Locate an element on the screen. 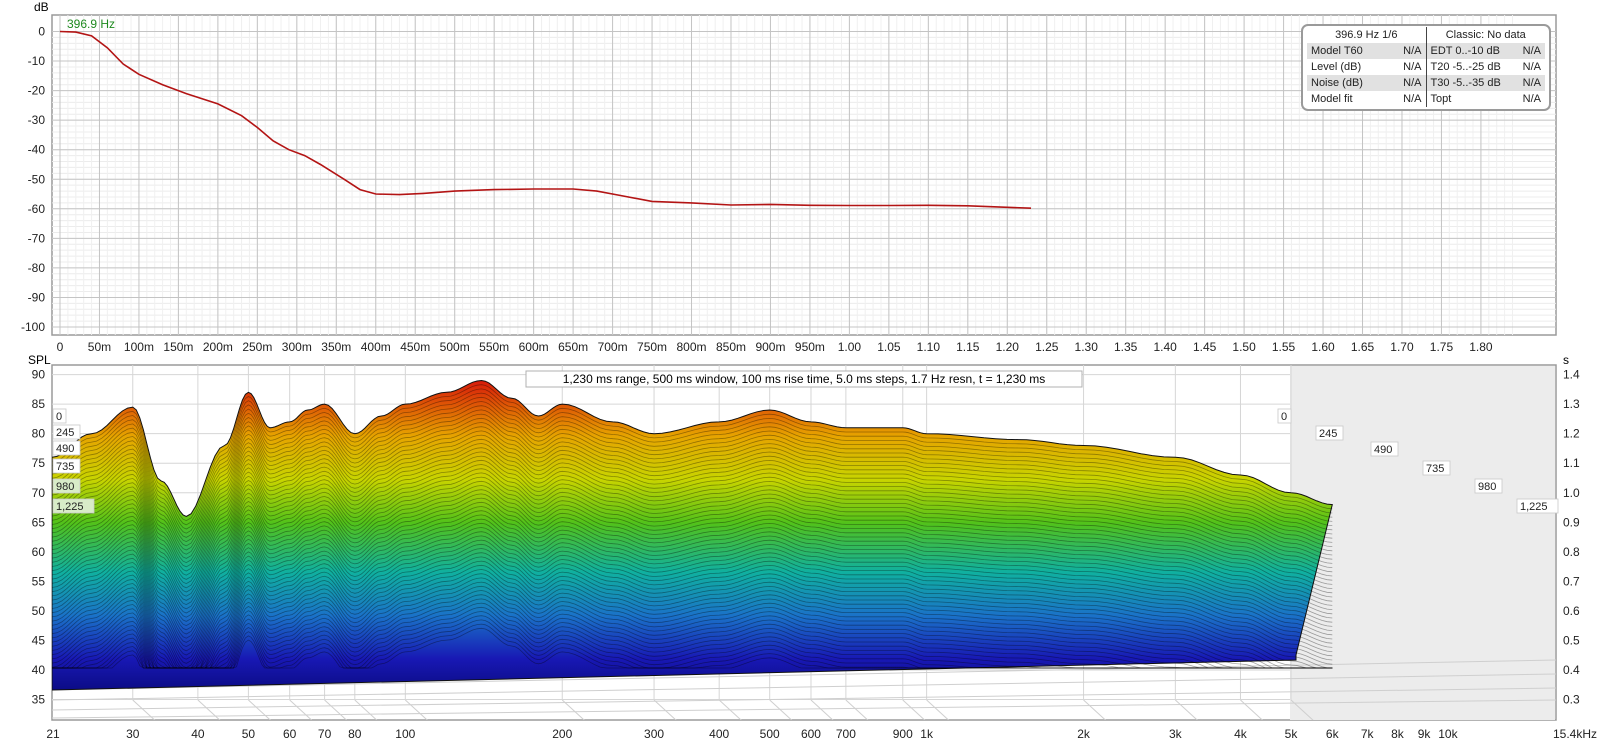 Image resolution: width=1600 pixels, height=744 pixels. decay-x-tick-label: 200m is located at coordinates (218, 347).